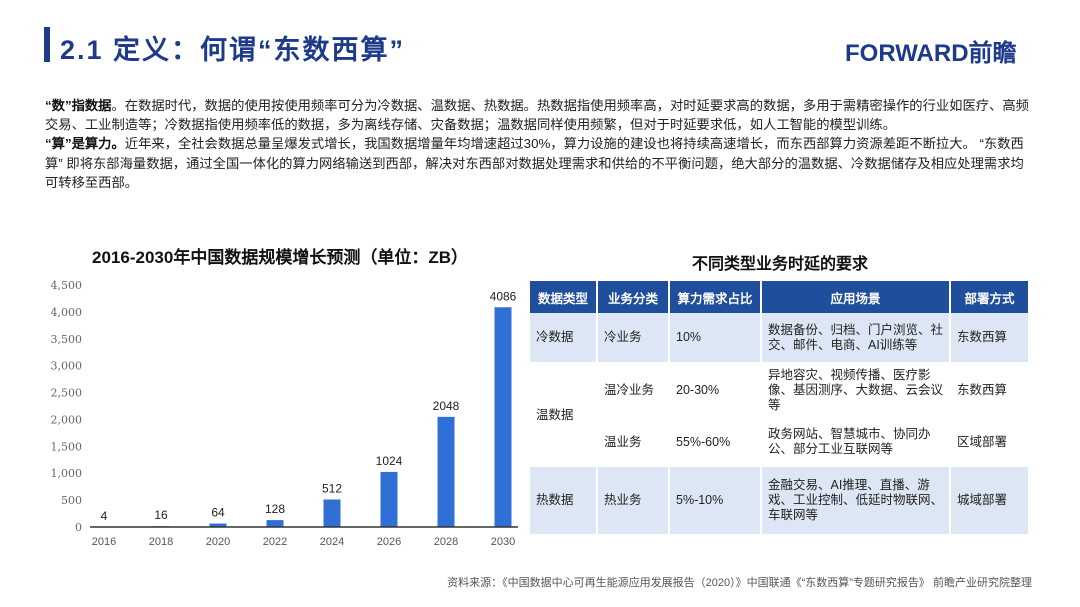 Image resolution: width=1080 pixels, height=607 pixels. I want to click on x-tick-label: 2020, so click(218, 542).